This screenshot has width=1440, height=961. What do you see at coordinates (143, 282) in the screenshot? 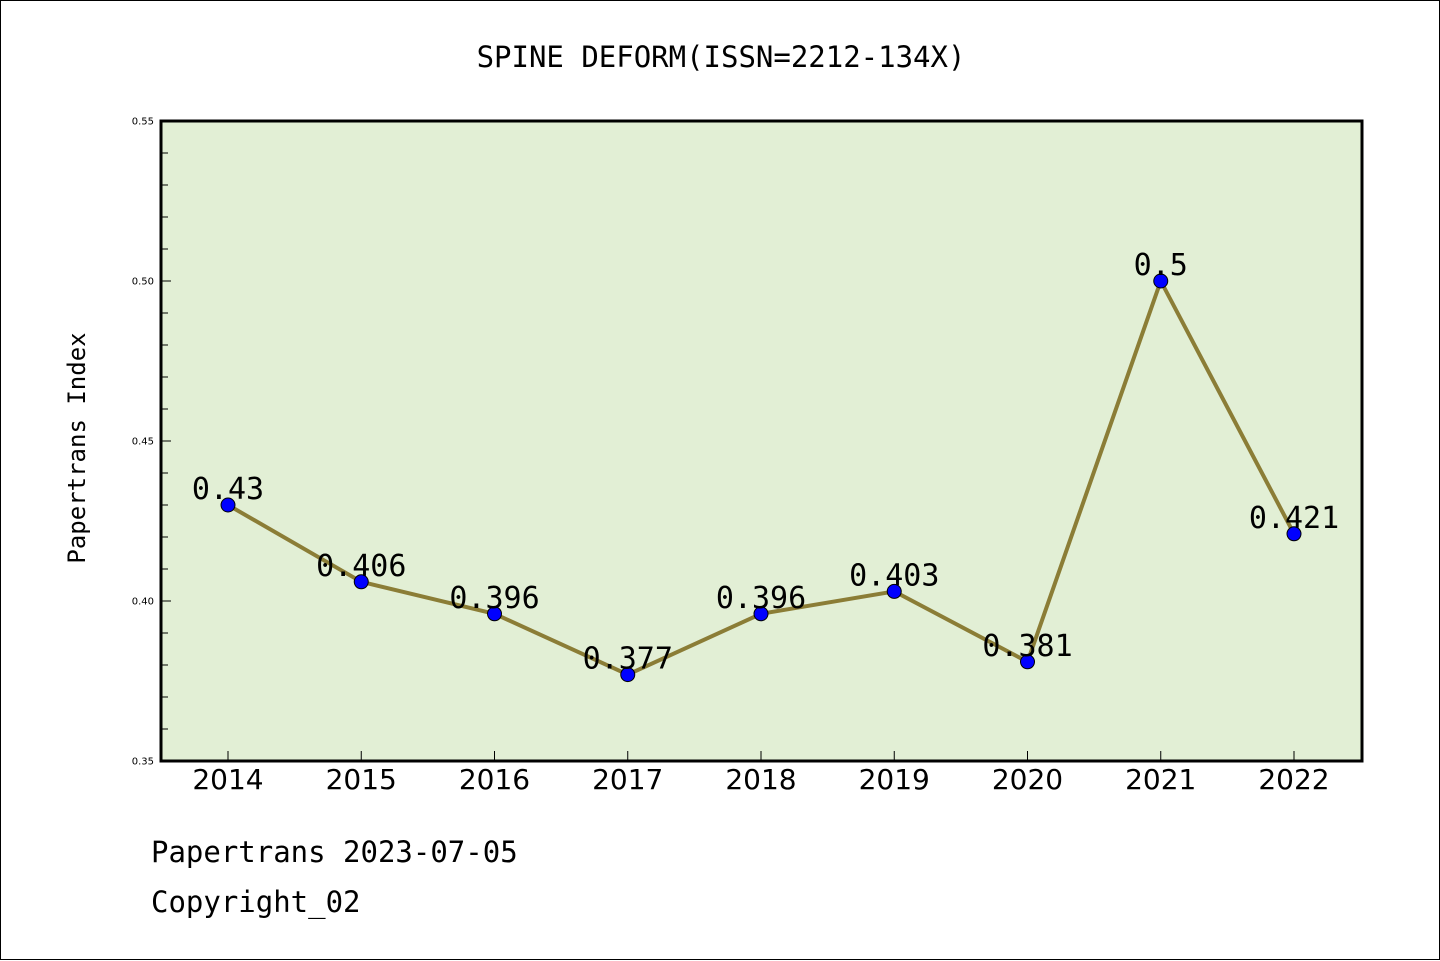
I see `y-tick-label: 0.50` at bounding box center [143, 282].